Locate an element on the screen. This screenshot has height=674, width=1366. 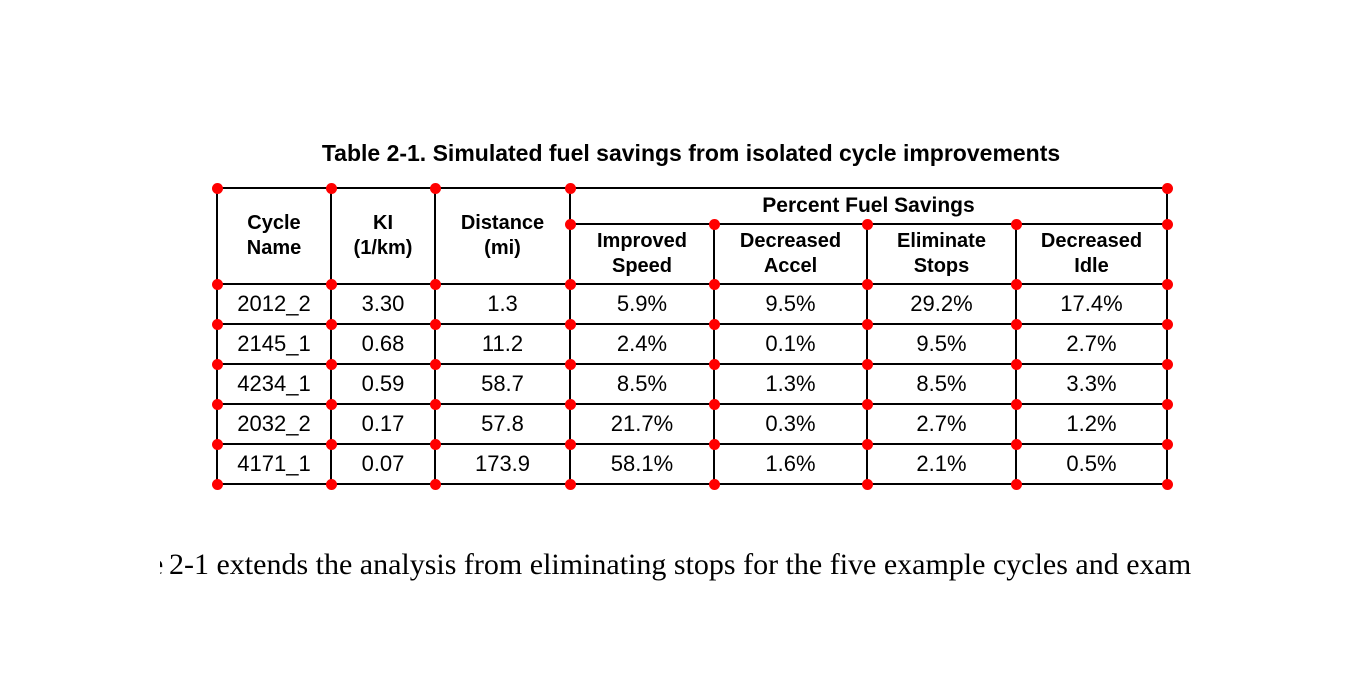
cell-improved-speed: 58.1% is located at coordinates (643, 465).